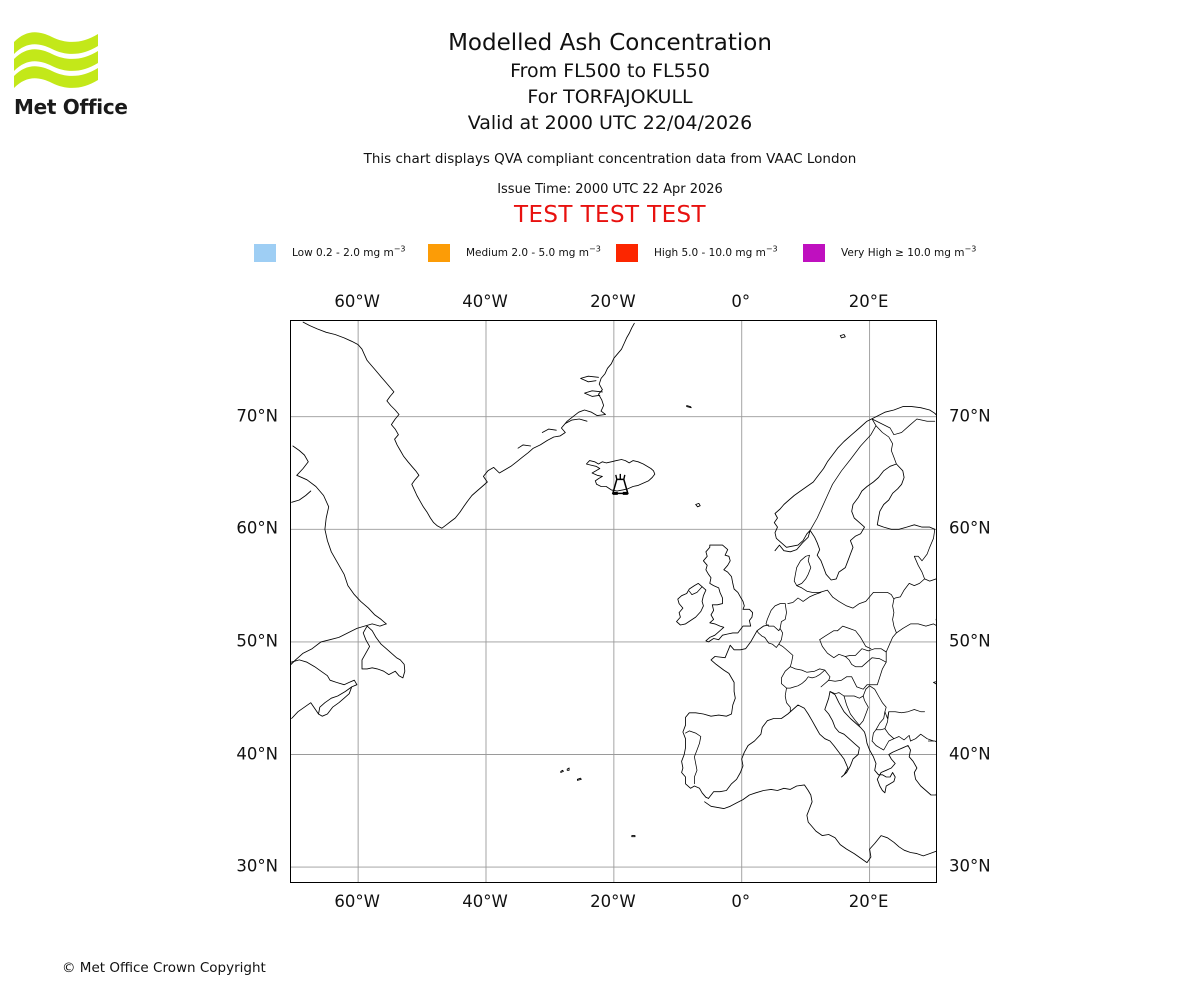 Image resolution: width=1200 pixels, height=1000 pixels. What do you see at coordinates (107, 73) in the screenshot?
I see `met-office-logo: Met Office` at bounding box center [107, 73].